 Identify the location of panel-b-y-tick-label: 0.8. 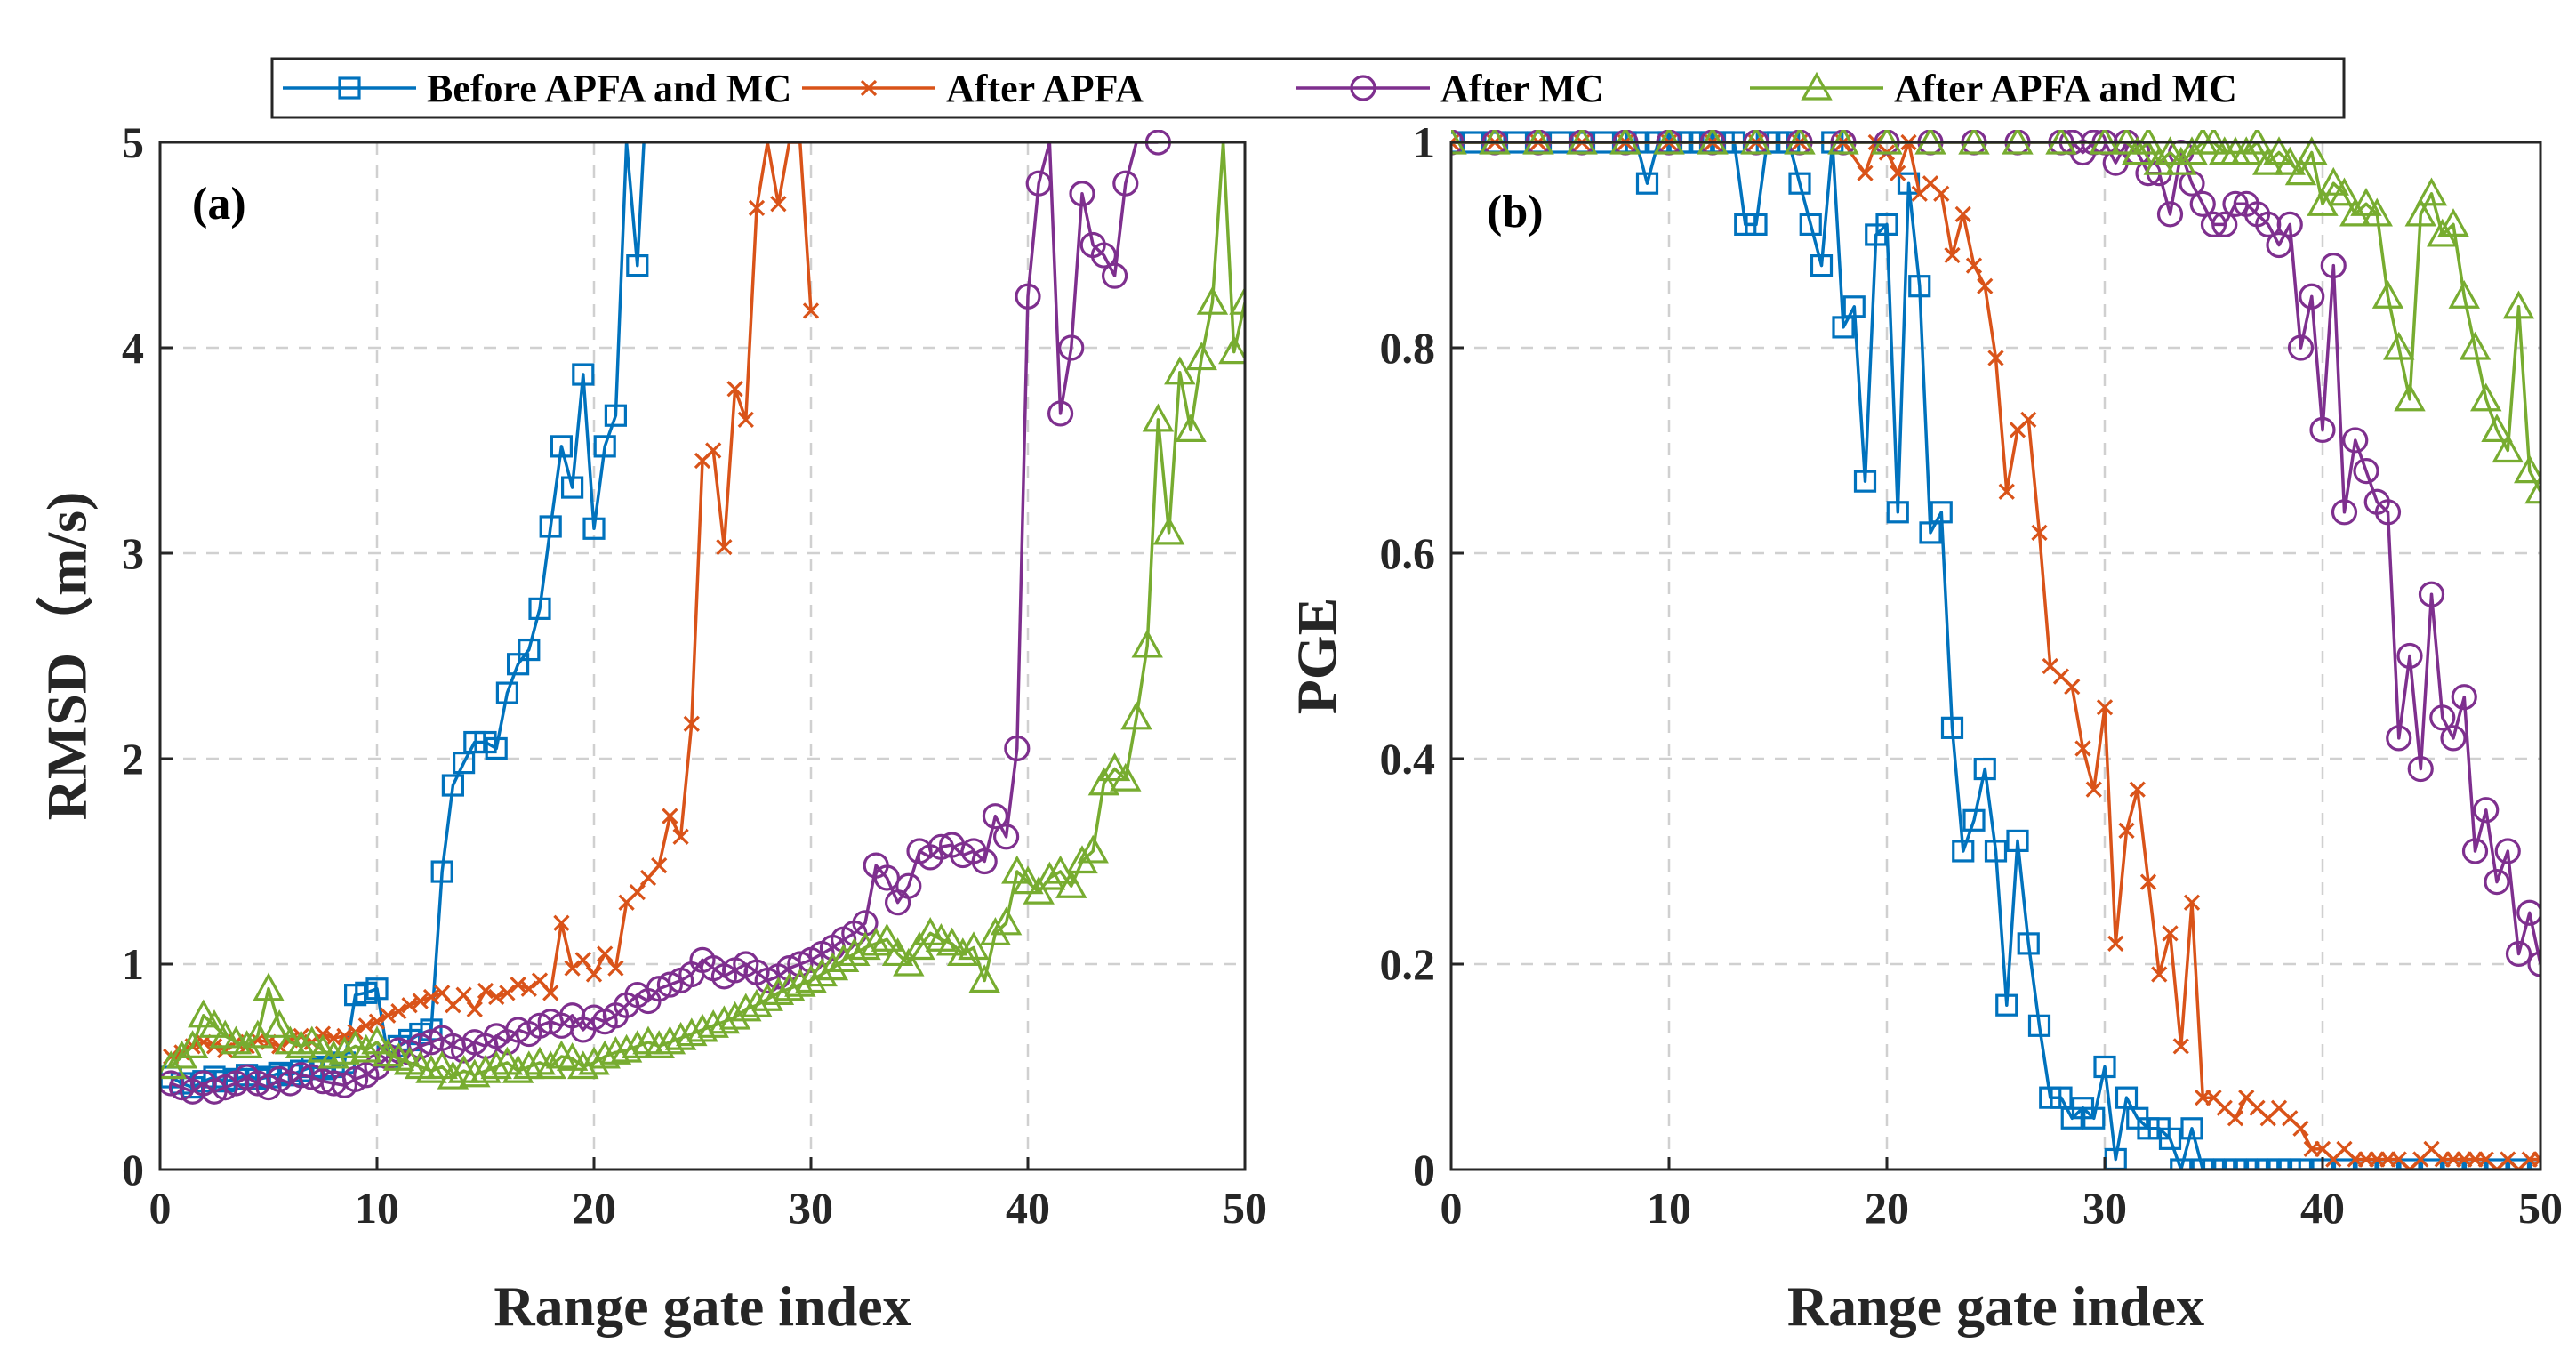
(1408, 348).